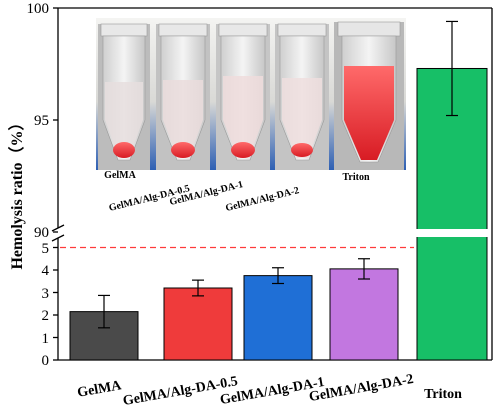 The image size is (498, 416). What do you see at coordinates (361, 388) in the screenshot?
I see `x-tick-label: GelMA/Alg-DA-2` at bounding box center [361, 388].